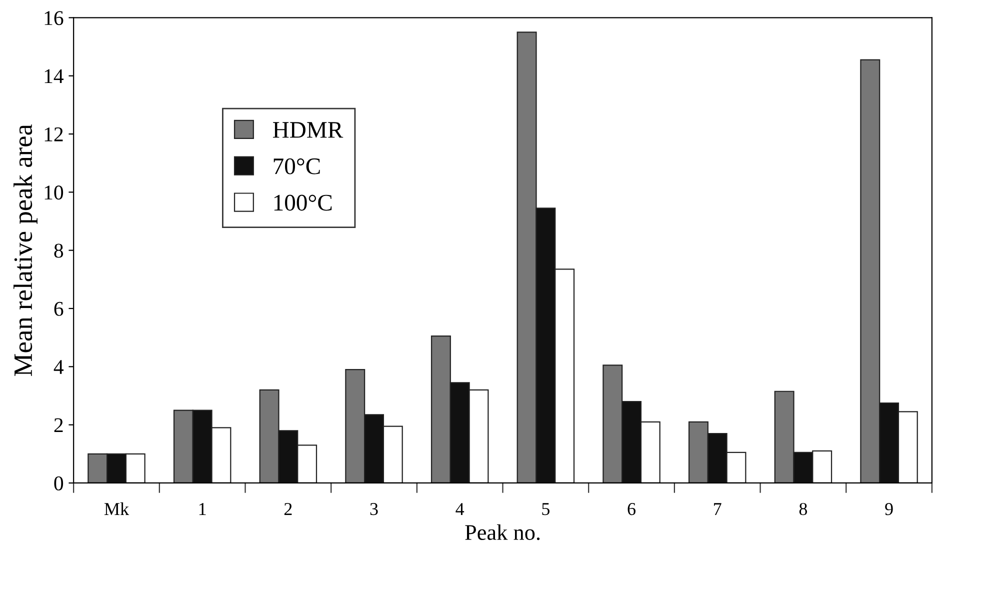  Describe the element at coordinates (297, 166) in the screenshot. I see `legend-label: 70°C` at that location.